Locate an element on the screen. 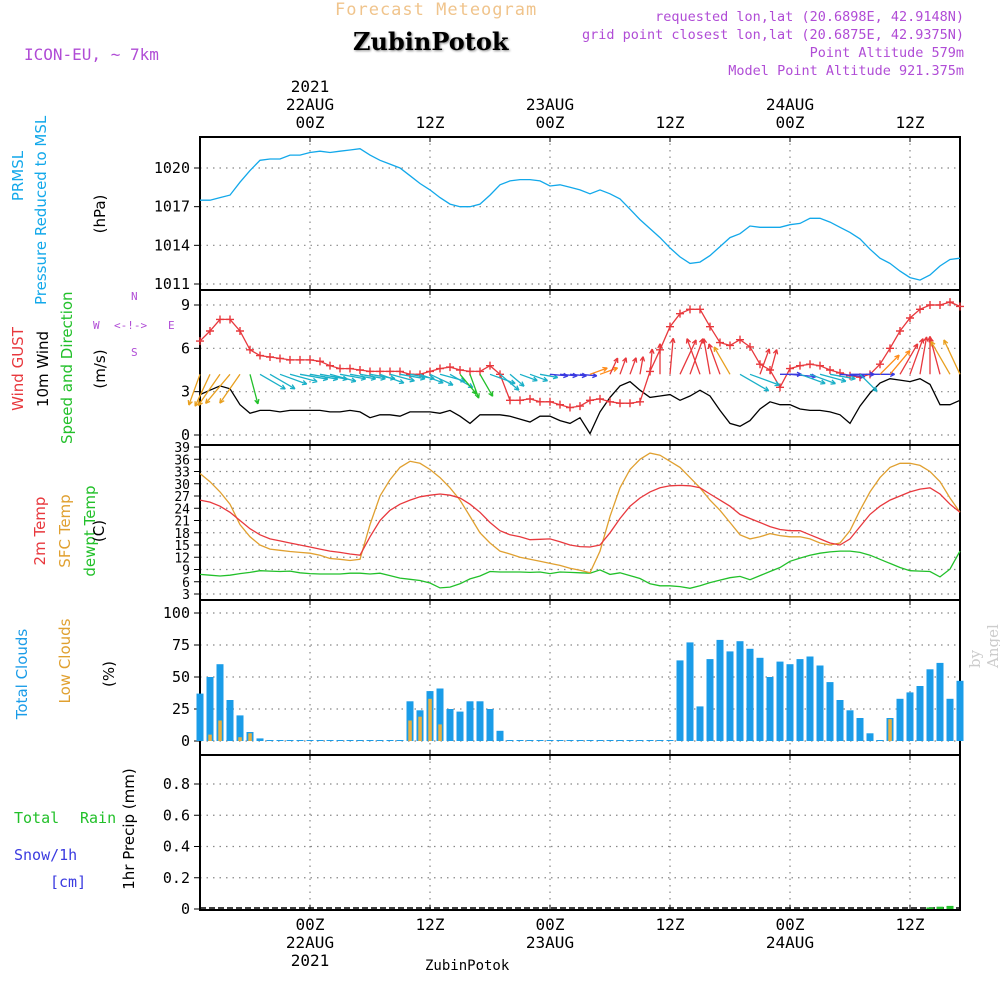 The width and height of the screenshot is (1000, 1000). rain-bar is located at coordinates (940, 907).